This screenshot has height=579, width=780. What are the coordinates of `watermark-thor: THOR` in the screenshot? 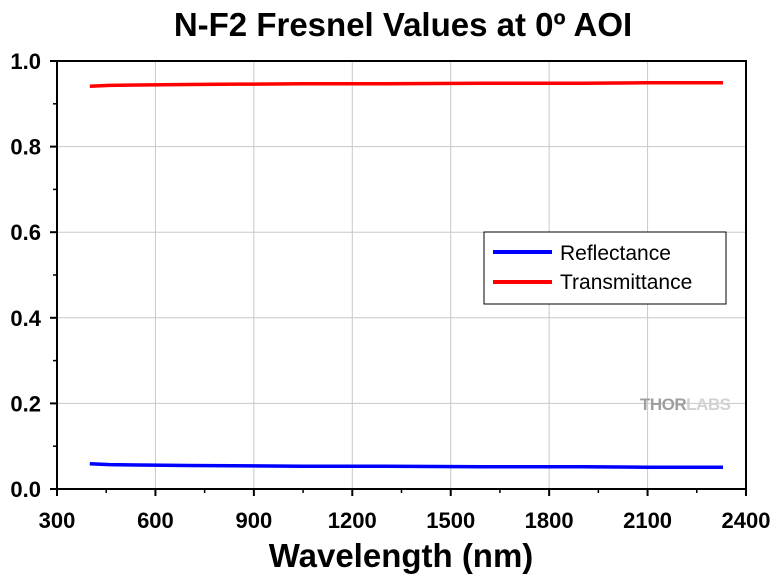 It's located at (663, 404).